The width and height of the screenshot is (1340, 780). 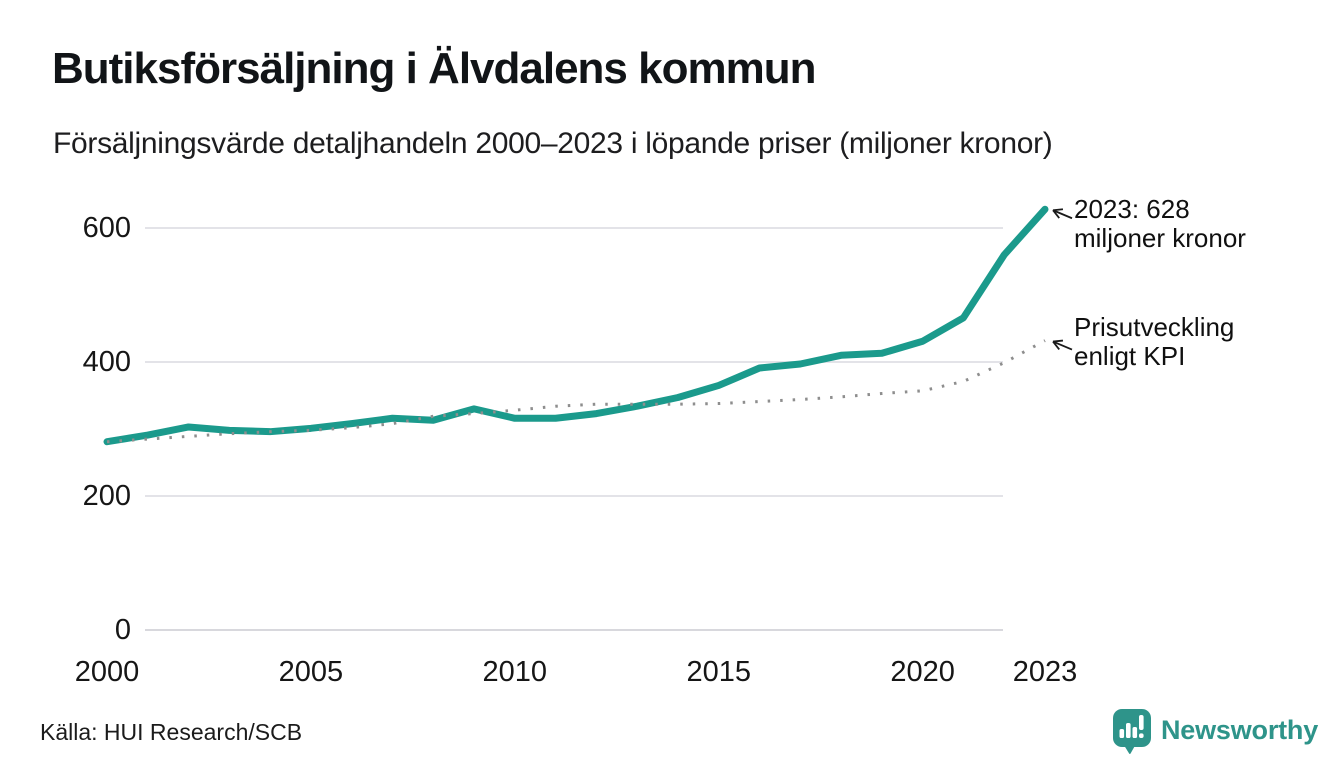 I want to click on annotation-line: Prisutveckling, so click(x=1154, y=327).